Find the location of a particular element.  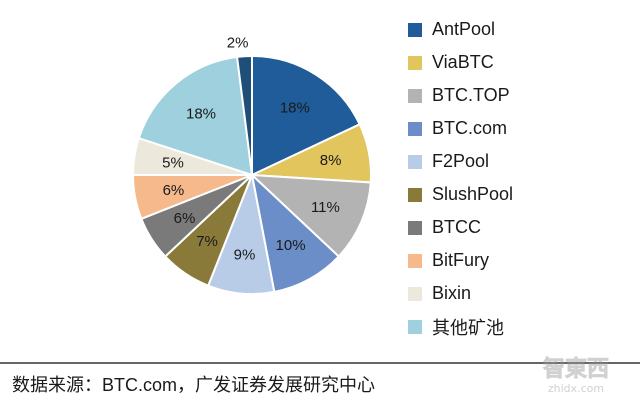

slice-label: 10% is located at coordinates (291, 245).